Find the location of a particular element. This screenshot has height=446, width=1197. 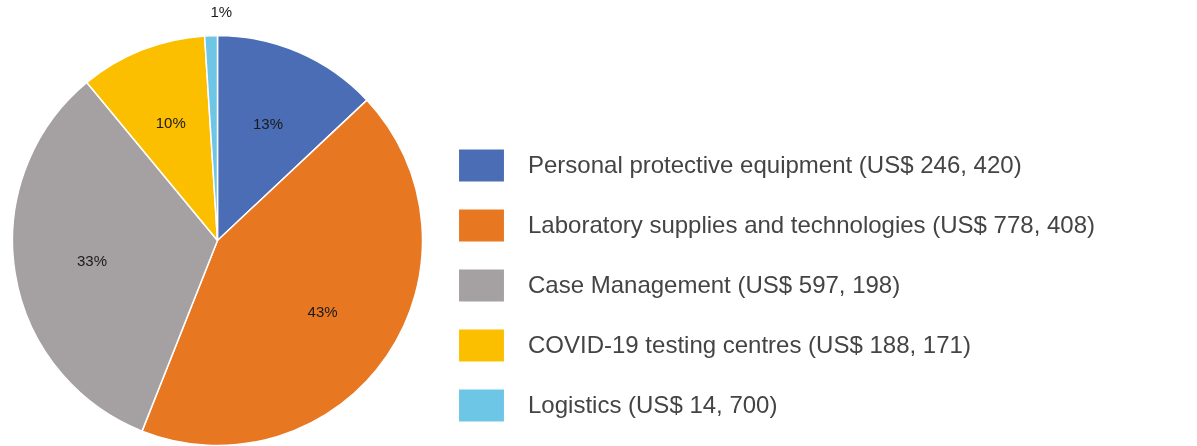

data-label: 13% is located at coordinates (267, 124).